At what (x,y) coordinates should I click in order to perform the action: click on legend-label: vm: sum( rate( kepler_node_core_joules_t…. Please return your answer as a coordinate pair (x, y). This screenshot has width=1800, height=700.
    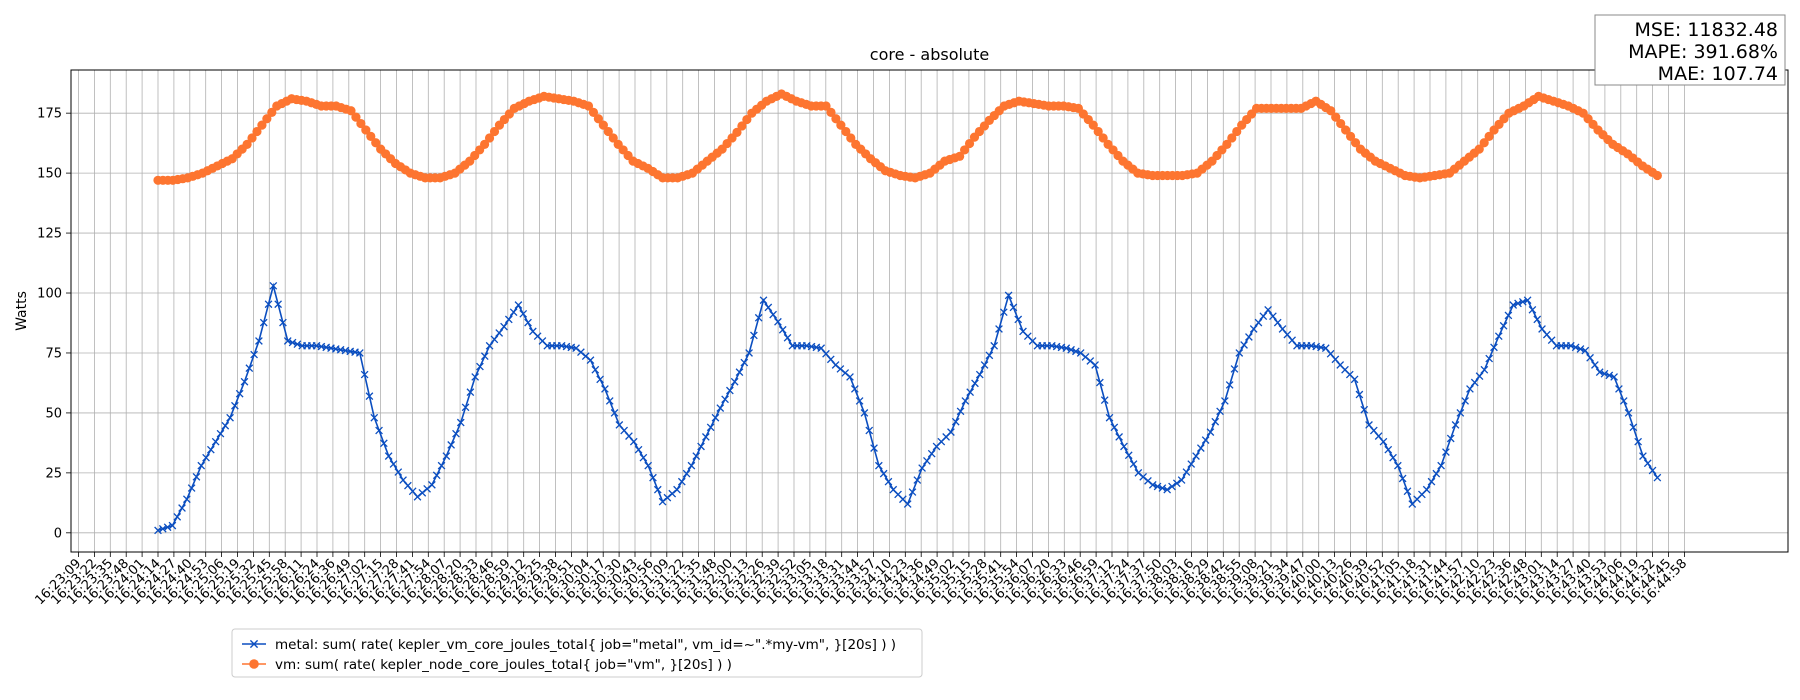
    Looking at the image, I should click on (503, 665).